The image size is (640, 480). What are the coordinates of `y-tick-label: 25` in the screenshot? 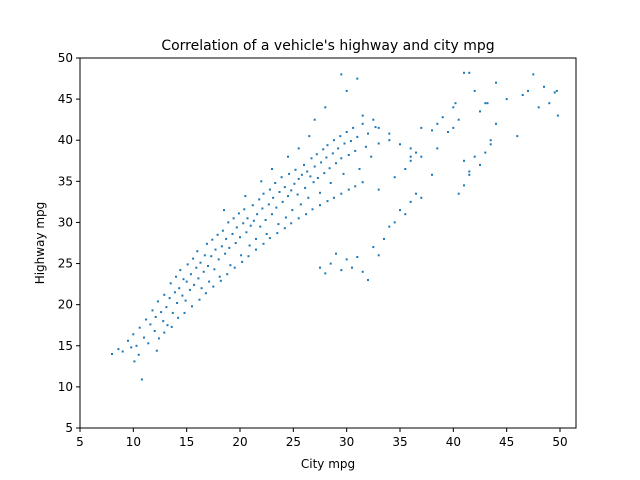 It's located at (65, 264).